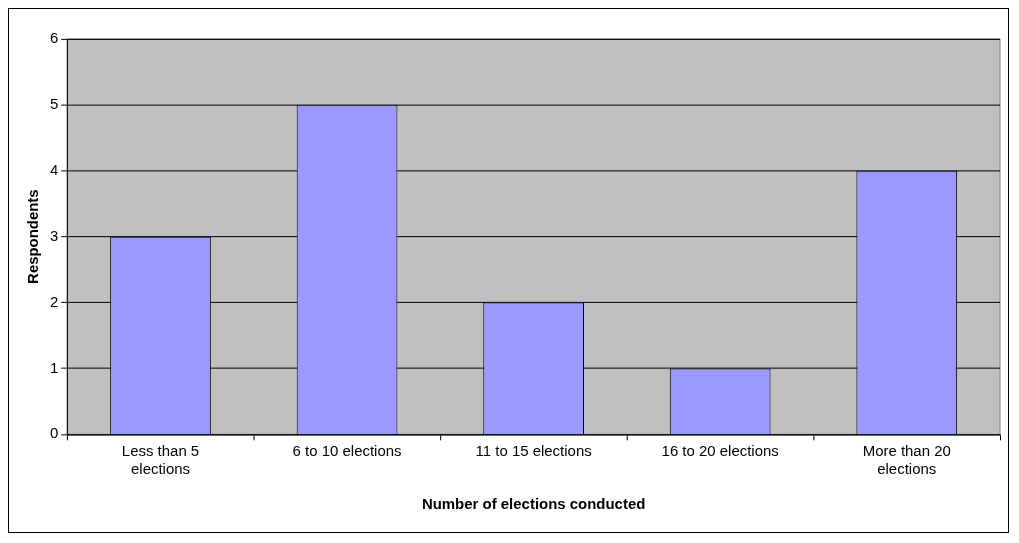 The image size is (1019, 543). Describe the element at coordinates (347, 451) in the screenshot. I see `x-tick-label: 6 to 10 elections` at that location.